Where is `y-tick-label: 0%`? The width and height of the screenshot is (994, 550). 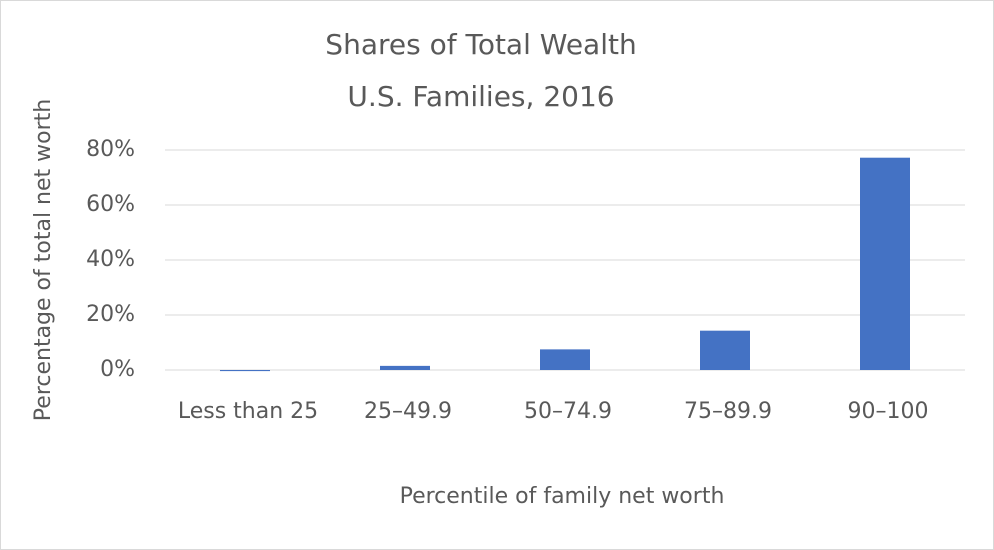
y-tick-label: 0% is located at coordinates (117, 369).